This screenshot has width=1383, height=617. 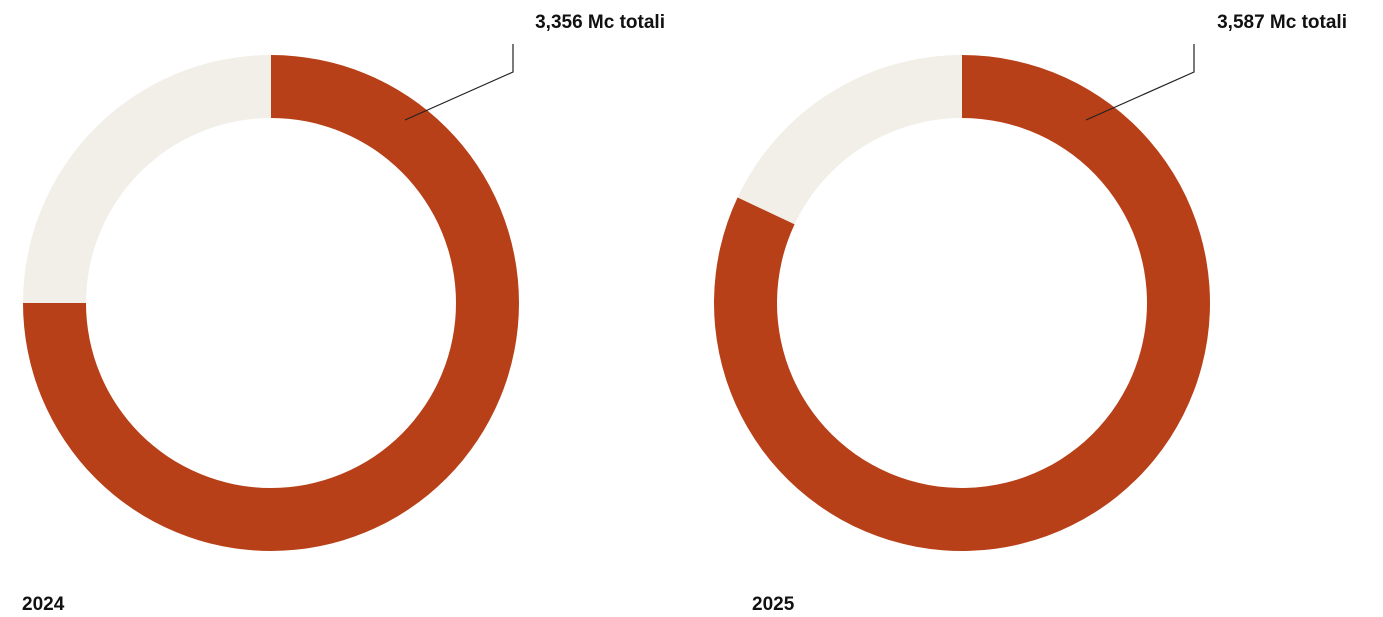 I want to click on chart-title: 2024, so click(x=43, y=604).